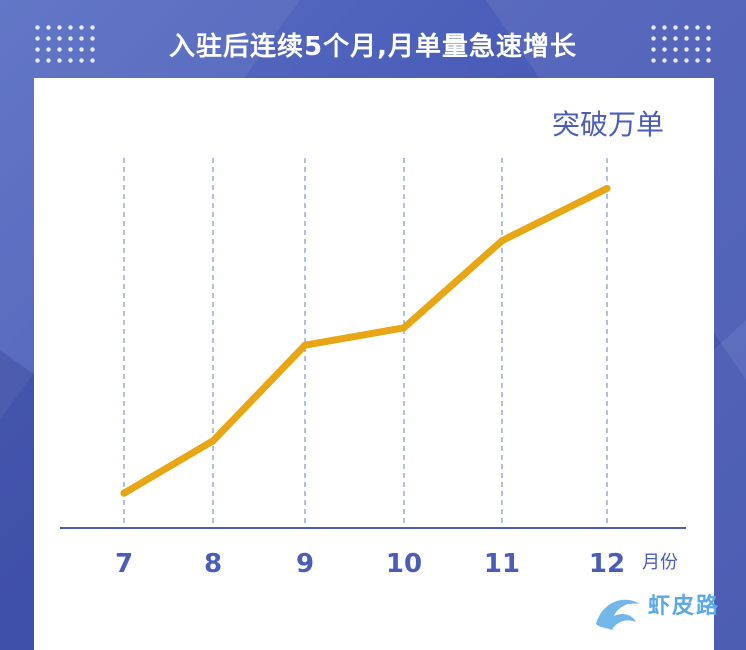  What do you see at coordinates (124, 564) in the screenshot?
I see `x-tick-label: 7` at bounding box center [124, 564].